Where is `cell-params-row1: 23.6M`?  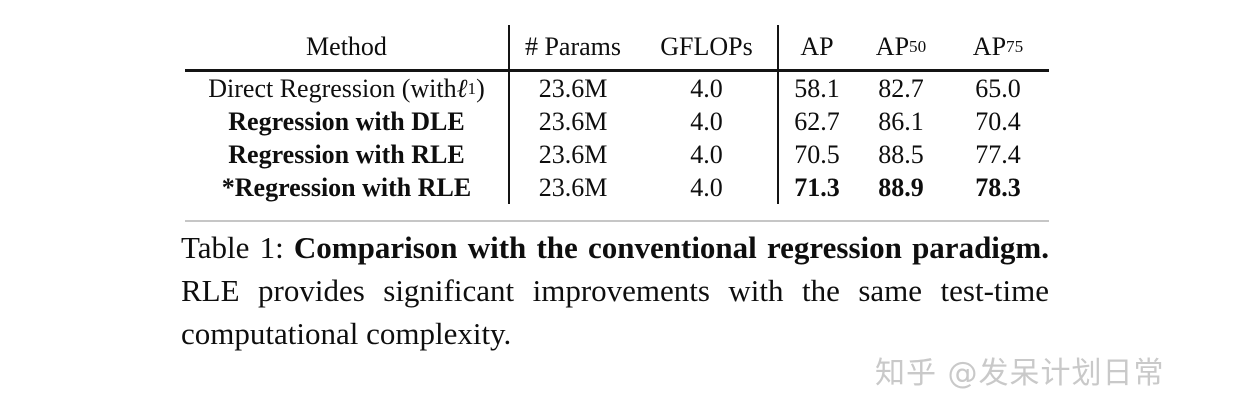 cell-params-row1: 23.6M is located at coordinates (572, 88).